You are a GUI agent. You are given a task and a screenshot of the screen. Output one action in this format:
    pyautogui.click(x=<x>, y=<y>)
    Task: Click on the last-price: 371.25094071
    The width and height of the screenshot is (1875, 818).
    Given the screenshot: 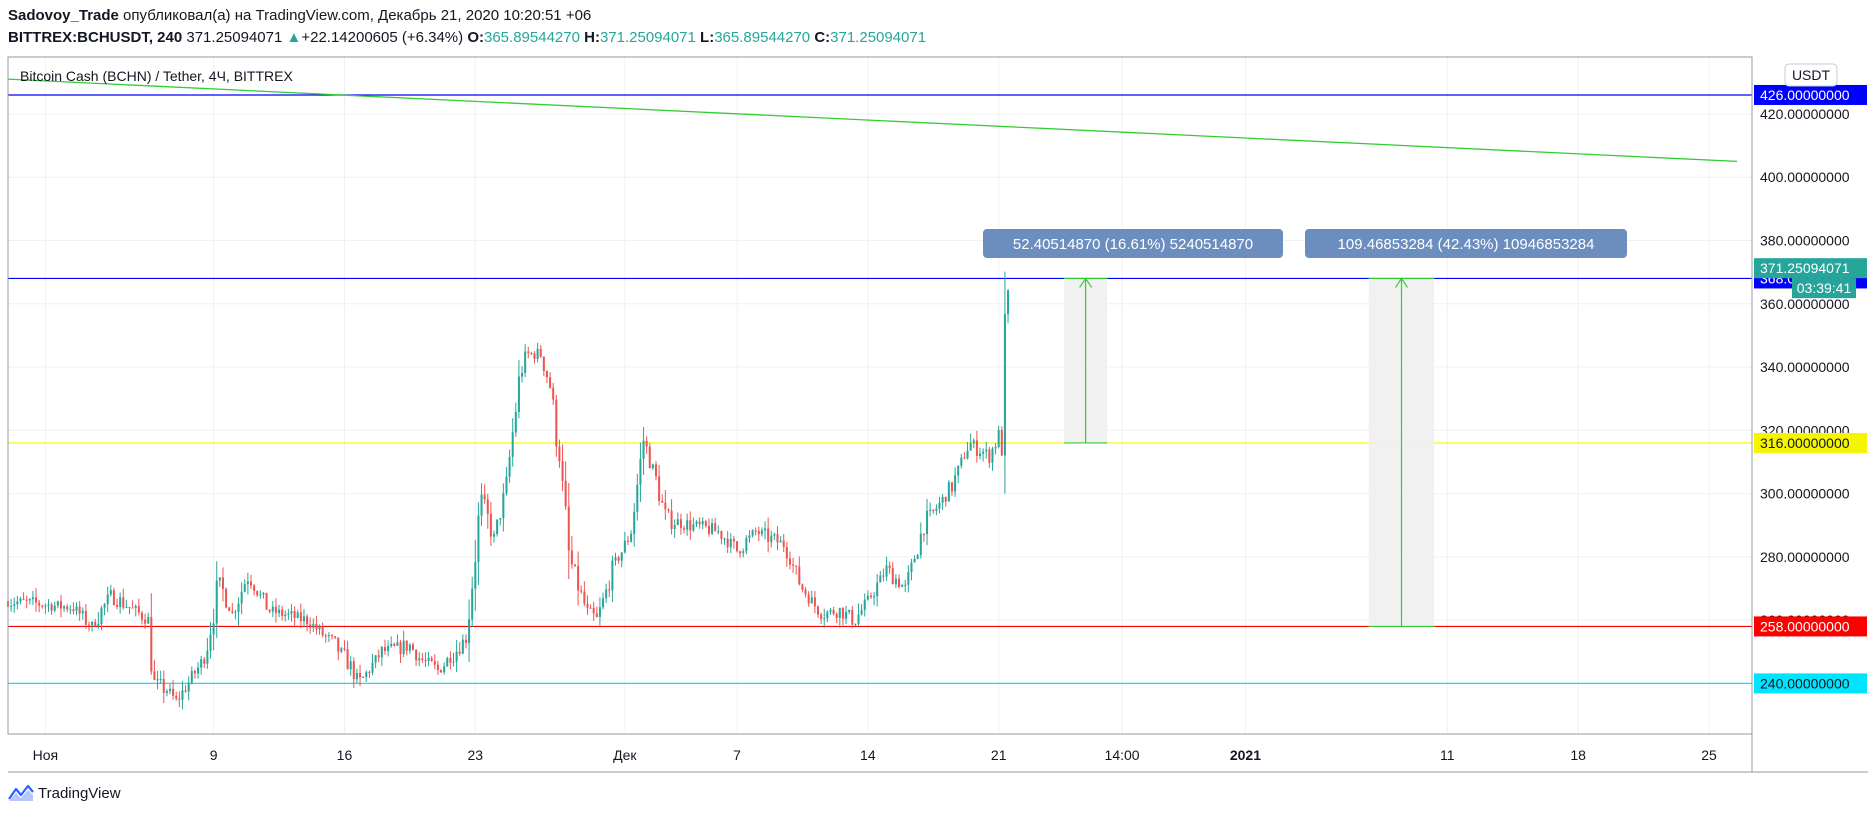 What is the action you would take?
    pyautogui.click(x=234, y=37)
    